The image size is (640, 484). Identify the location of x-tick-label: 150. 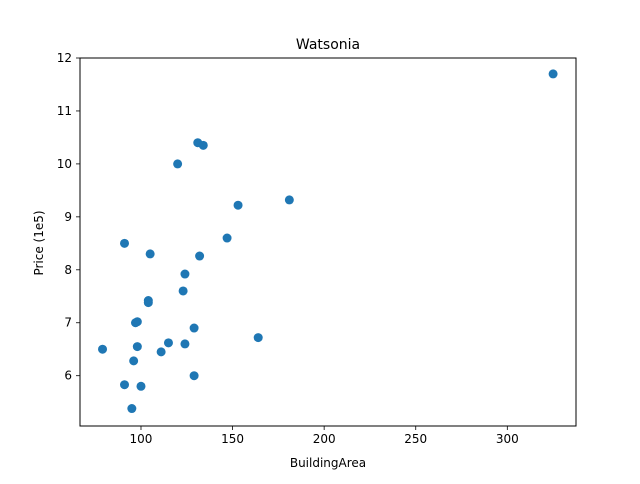
(232, 439).